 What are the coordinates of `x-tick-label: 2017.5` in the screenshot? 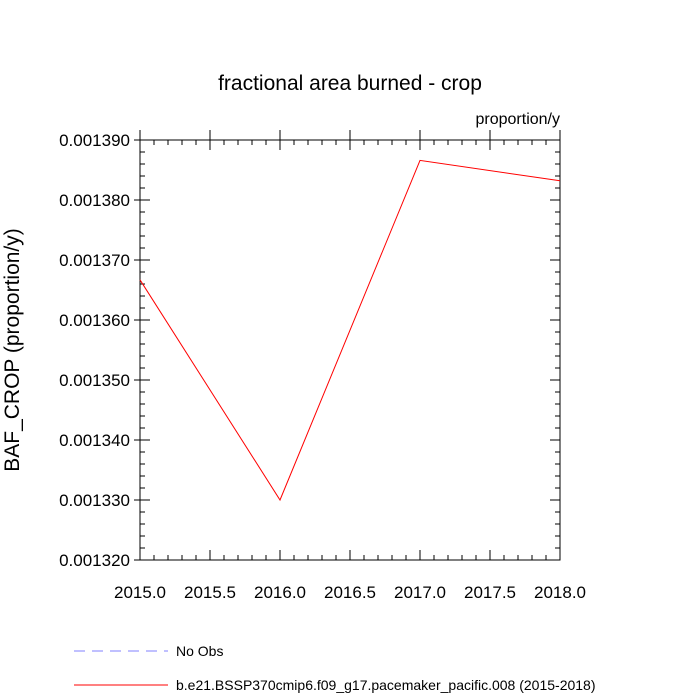 It's located at (490, 592).